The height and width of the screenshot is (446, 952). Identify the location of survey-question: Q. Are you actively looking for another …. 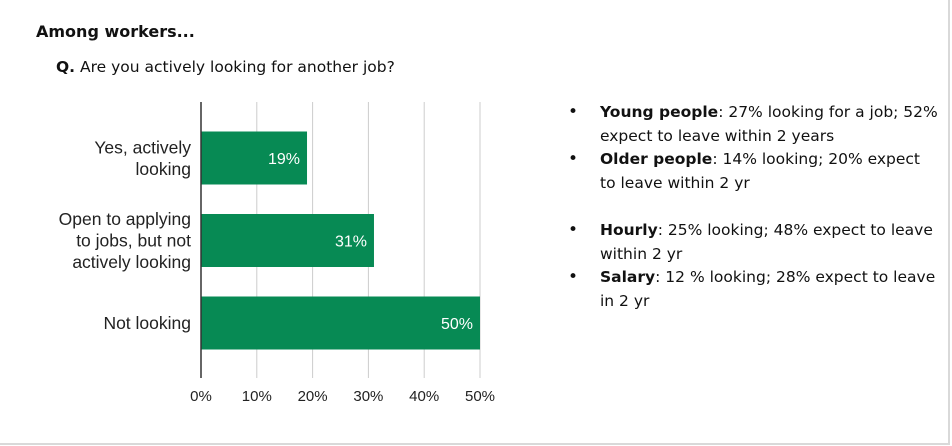
(225, 67).